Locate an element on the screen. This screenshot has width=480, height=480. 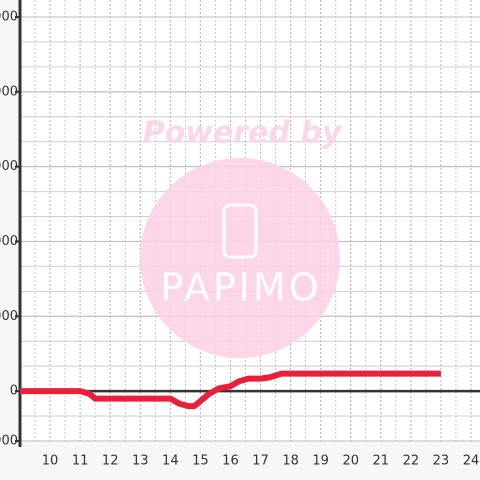
y-tick-label: 60,000 is located at coordinates (9, 241).